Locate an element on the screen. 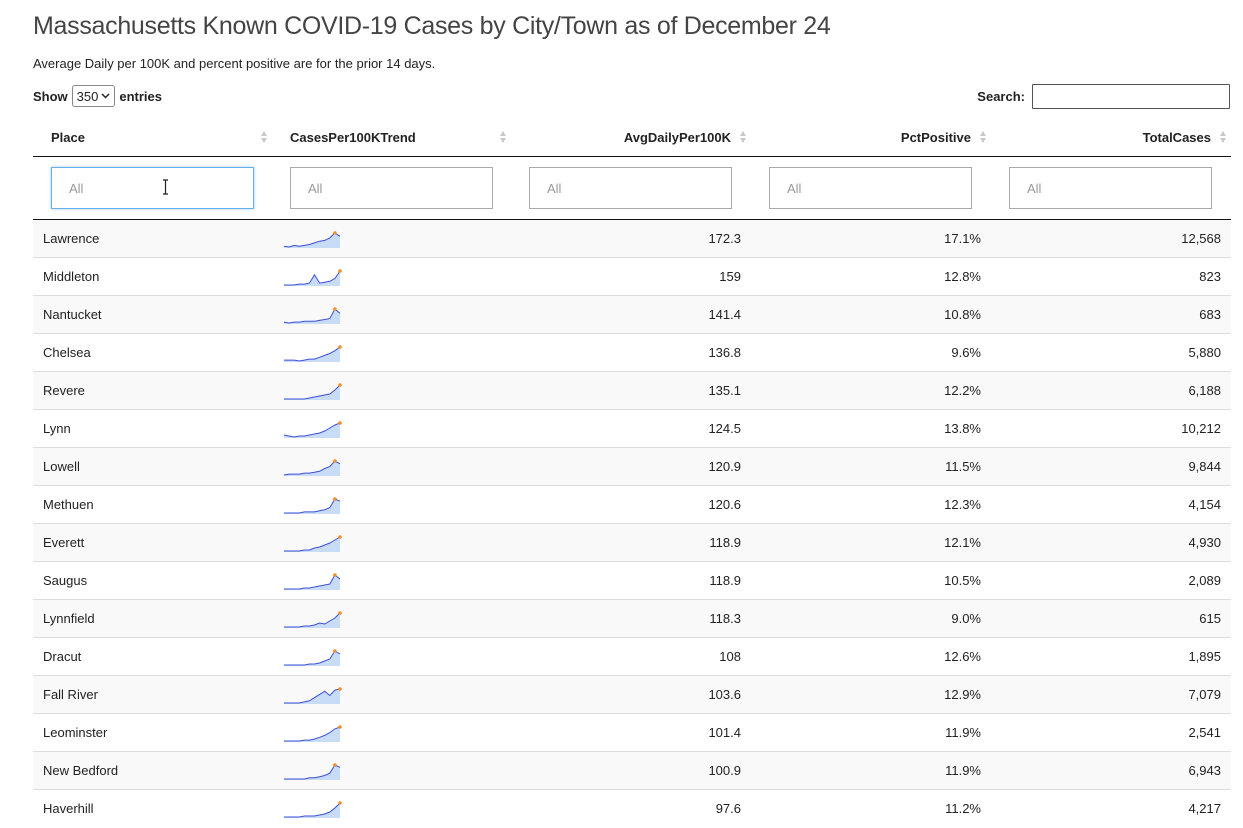 This screenshot has height=828, width=1243. cell-total-cases: 6,943 is located at coordinates (1111, 770).